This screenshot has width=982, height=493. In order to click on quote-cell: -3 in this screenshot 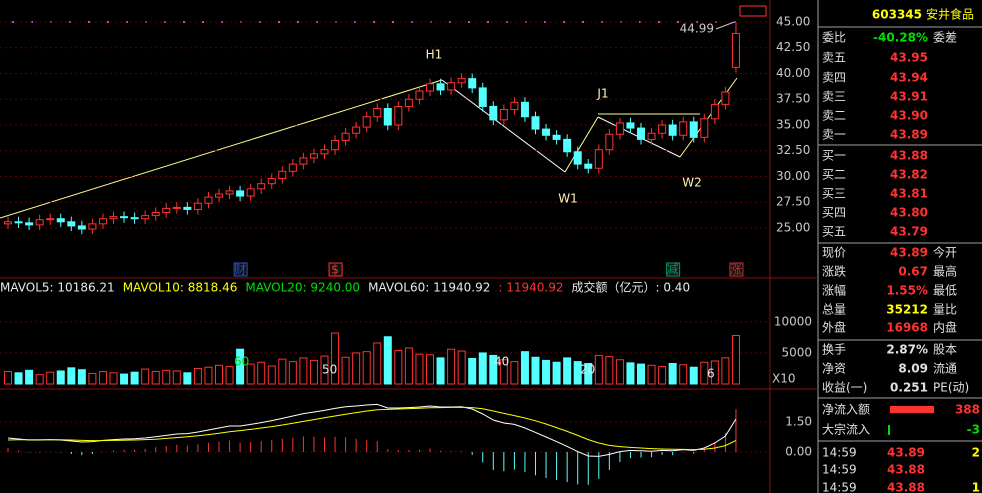, I will do `click(973, 430)`.